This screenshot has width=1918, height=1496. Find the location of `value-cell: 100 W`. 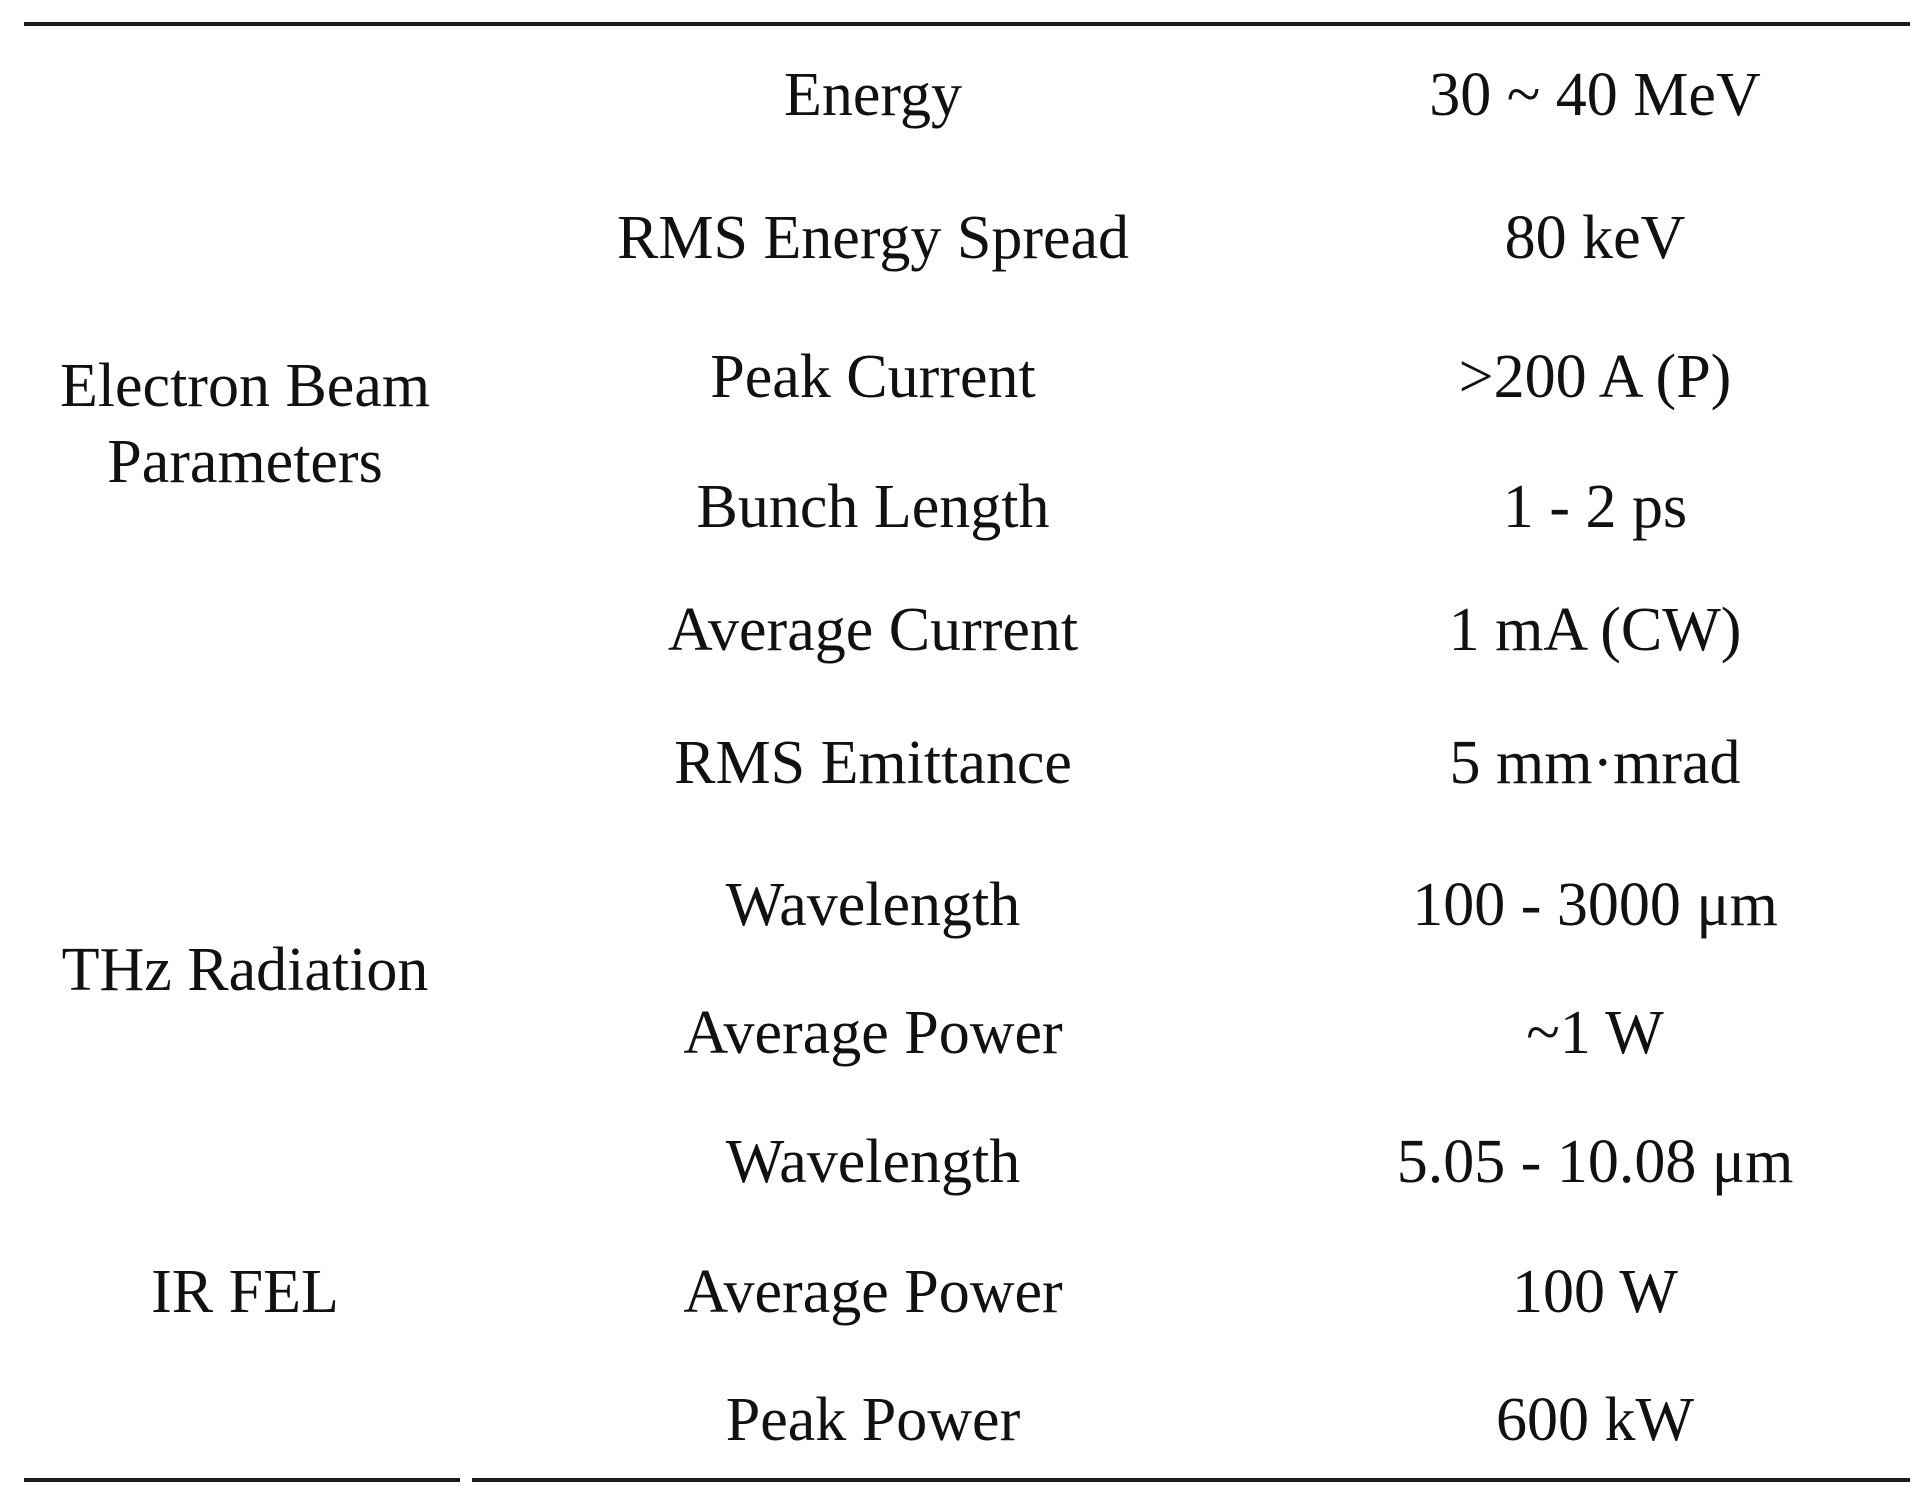

value-cell: 100 W is located at coordinates (1595, 1292).